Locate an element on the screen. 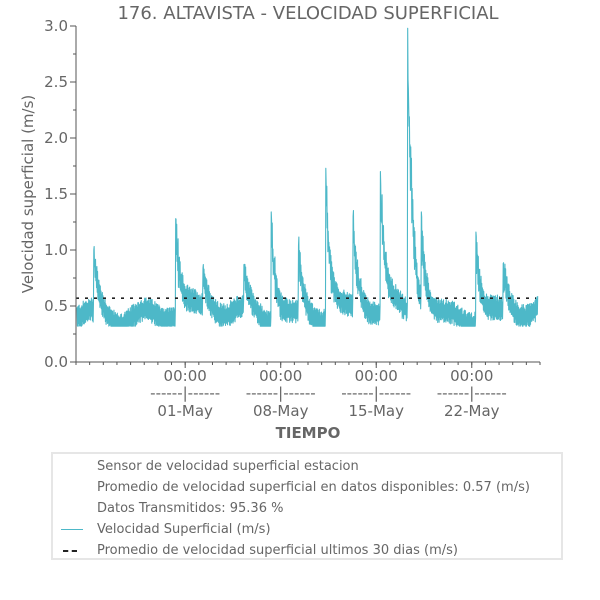 This screenshot has width=600, height=600. y-tick-label: 0.0 is located at coordinates (56, 362).